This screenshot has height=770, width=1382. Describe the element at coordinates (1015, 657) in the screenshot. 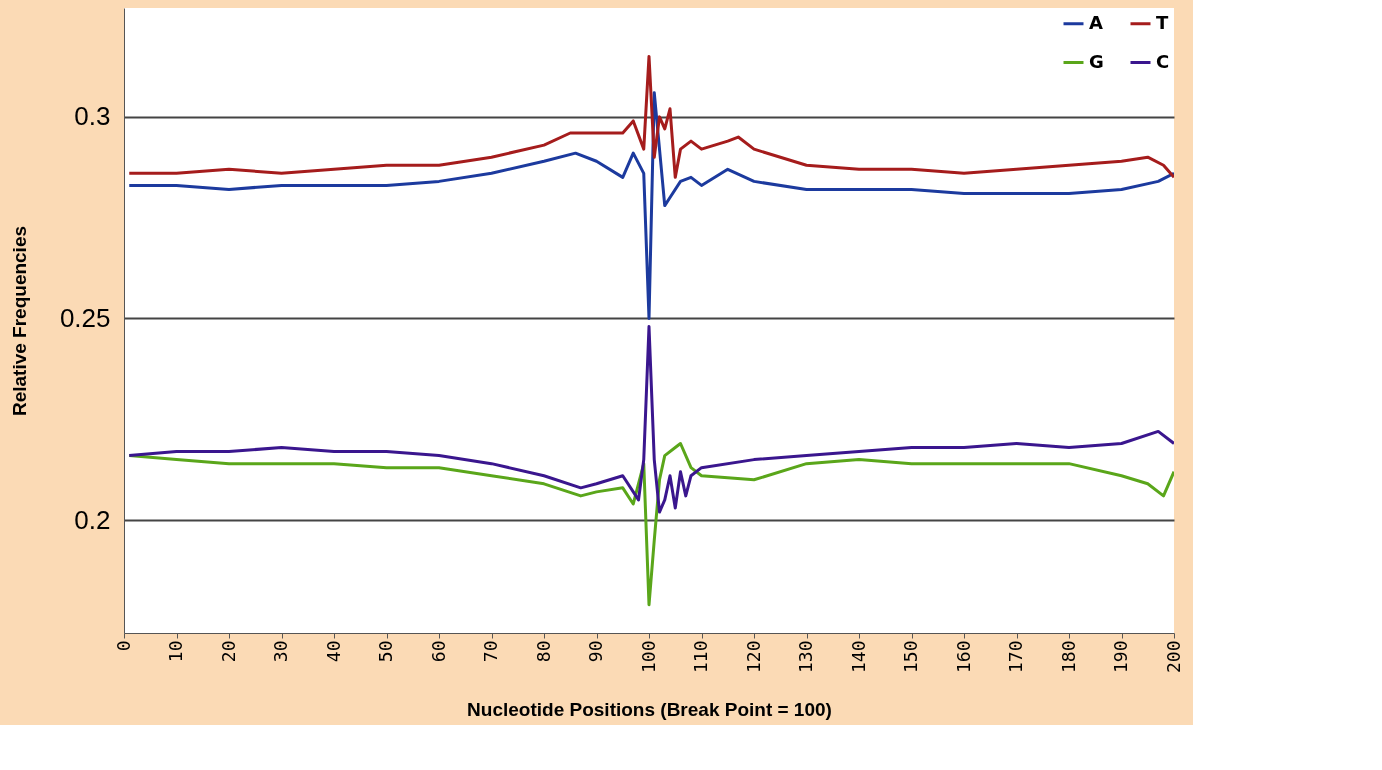

I see `x-tick-label: 170` at that location.